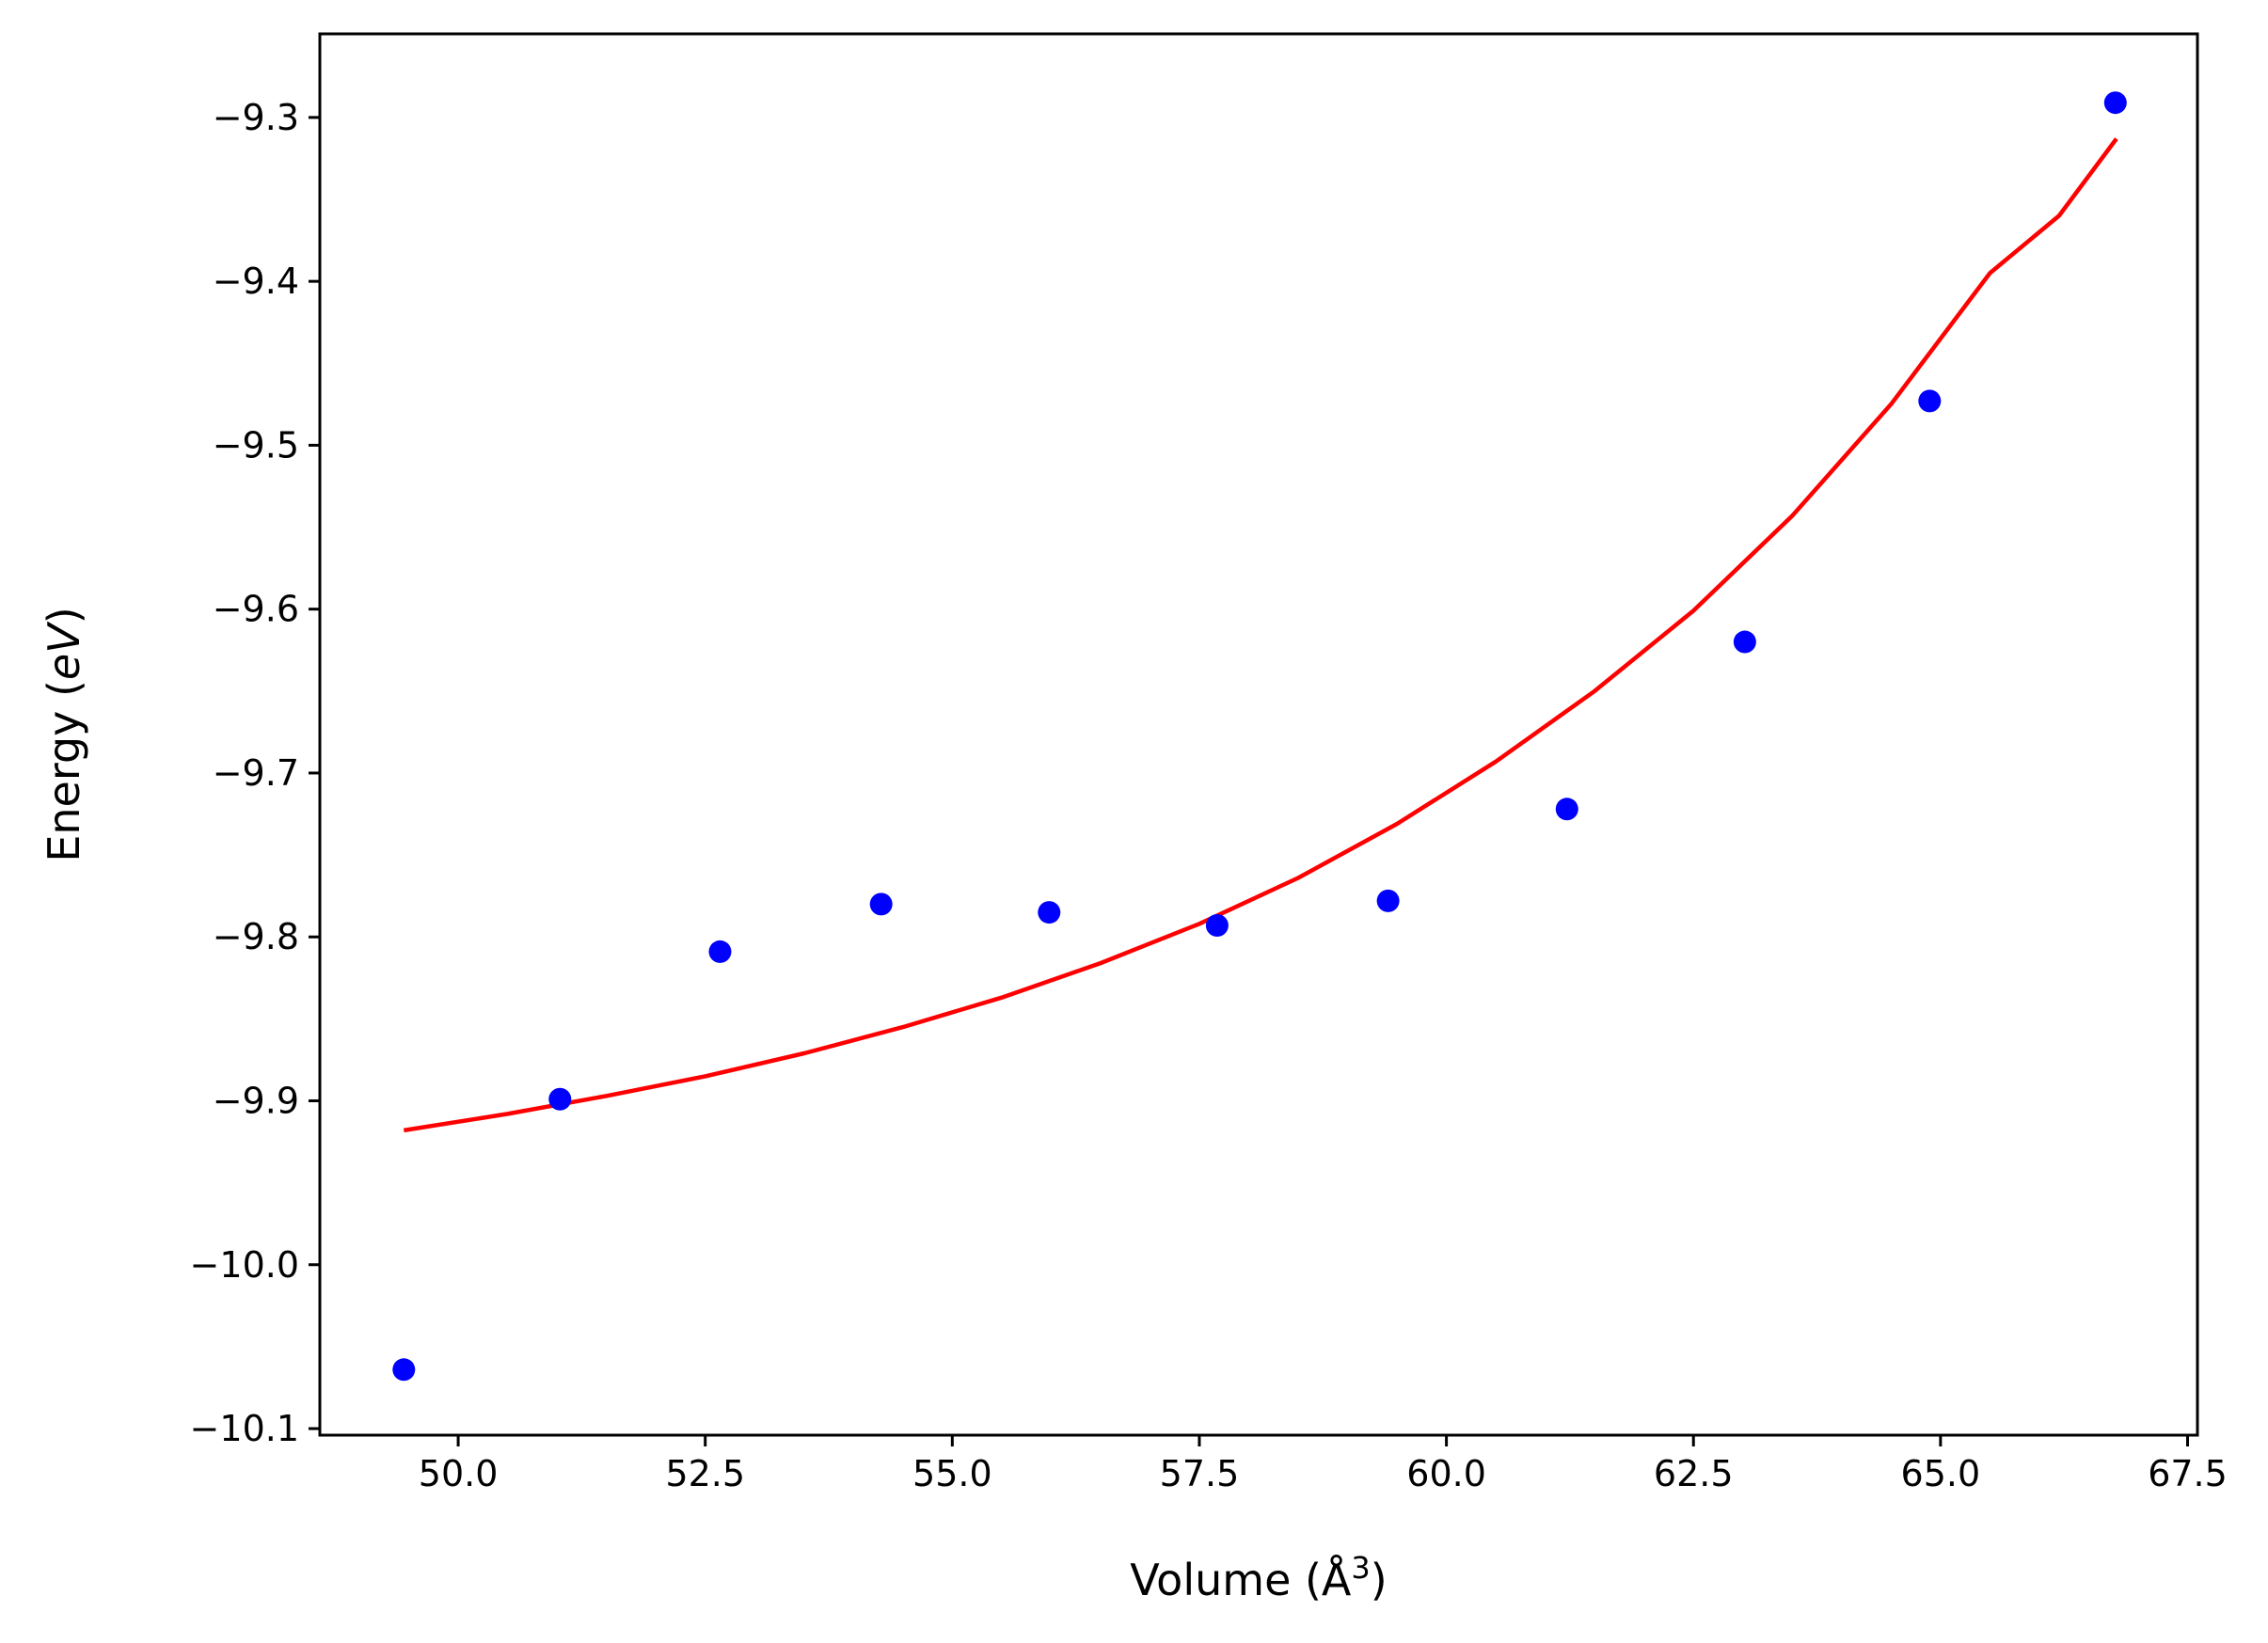 This screenshot has width=2268, height=1643. Describe the element at coordinates (244, 1428) in the screenshot. I see `y-tick-label: −10.1` at that location.